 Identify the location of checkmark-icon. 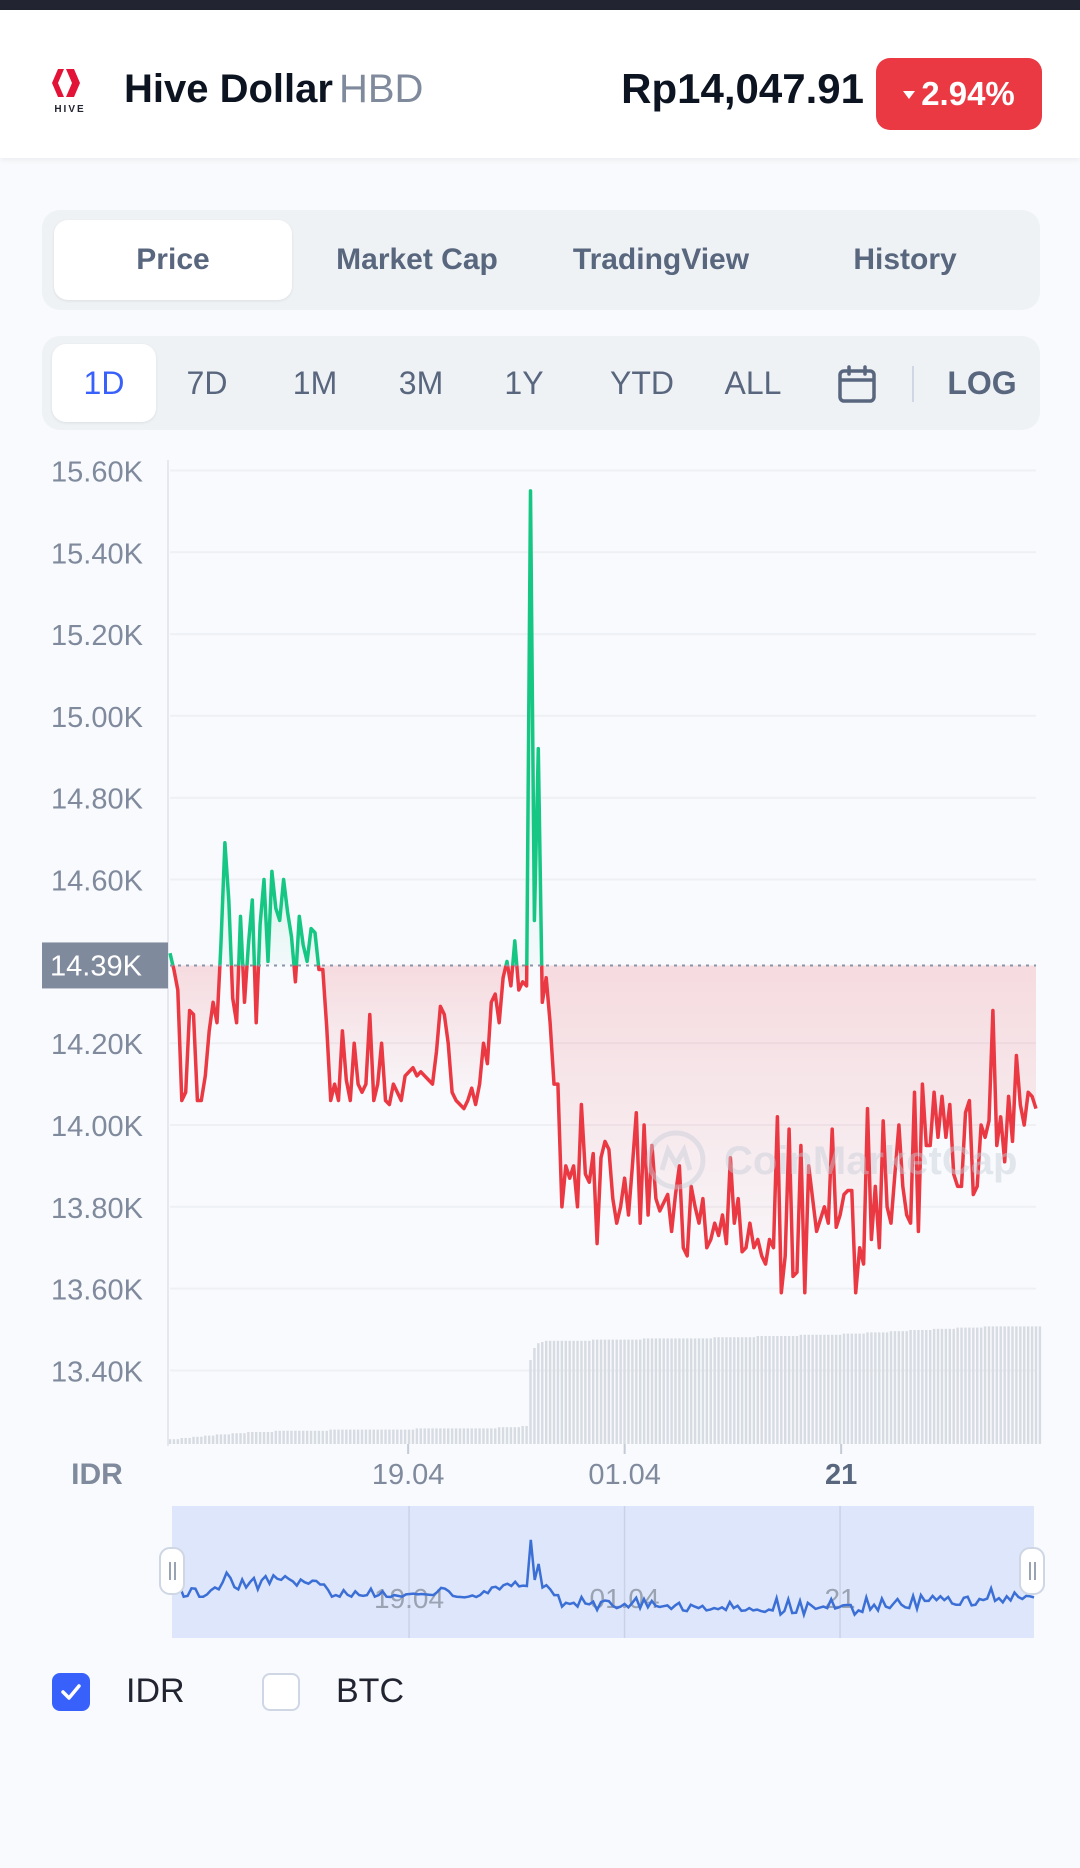
(71, 1691).